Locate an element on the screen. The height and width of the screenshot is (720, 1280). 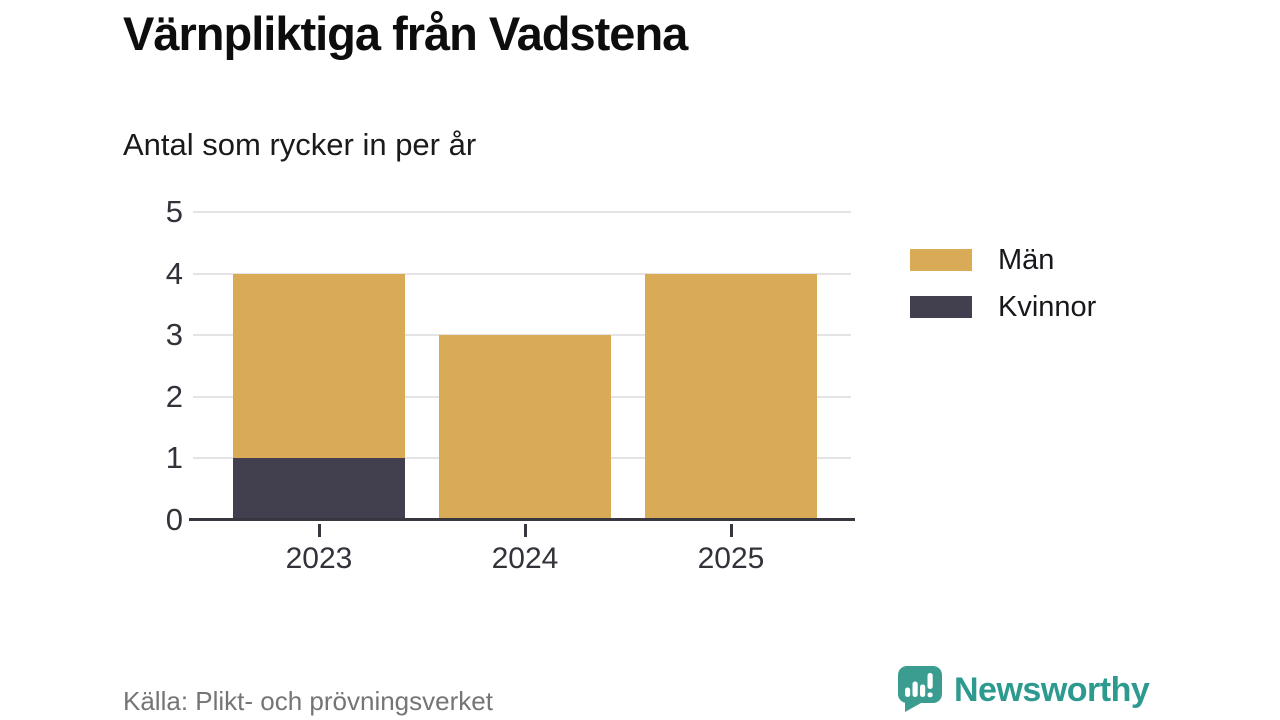
y-axis-labels: 0 1 2 3 4 5 is located at coordinates (156, 366).